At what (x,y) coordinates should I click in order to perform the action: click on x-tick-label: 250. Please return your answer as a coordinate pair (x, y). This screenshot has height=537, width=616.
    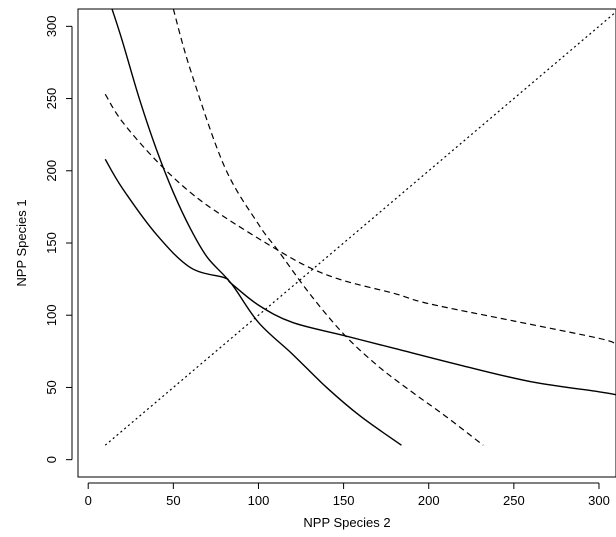
    Looking at the image, I should click on (514, 500).